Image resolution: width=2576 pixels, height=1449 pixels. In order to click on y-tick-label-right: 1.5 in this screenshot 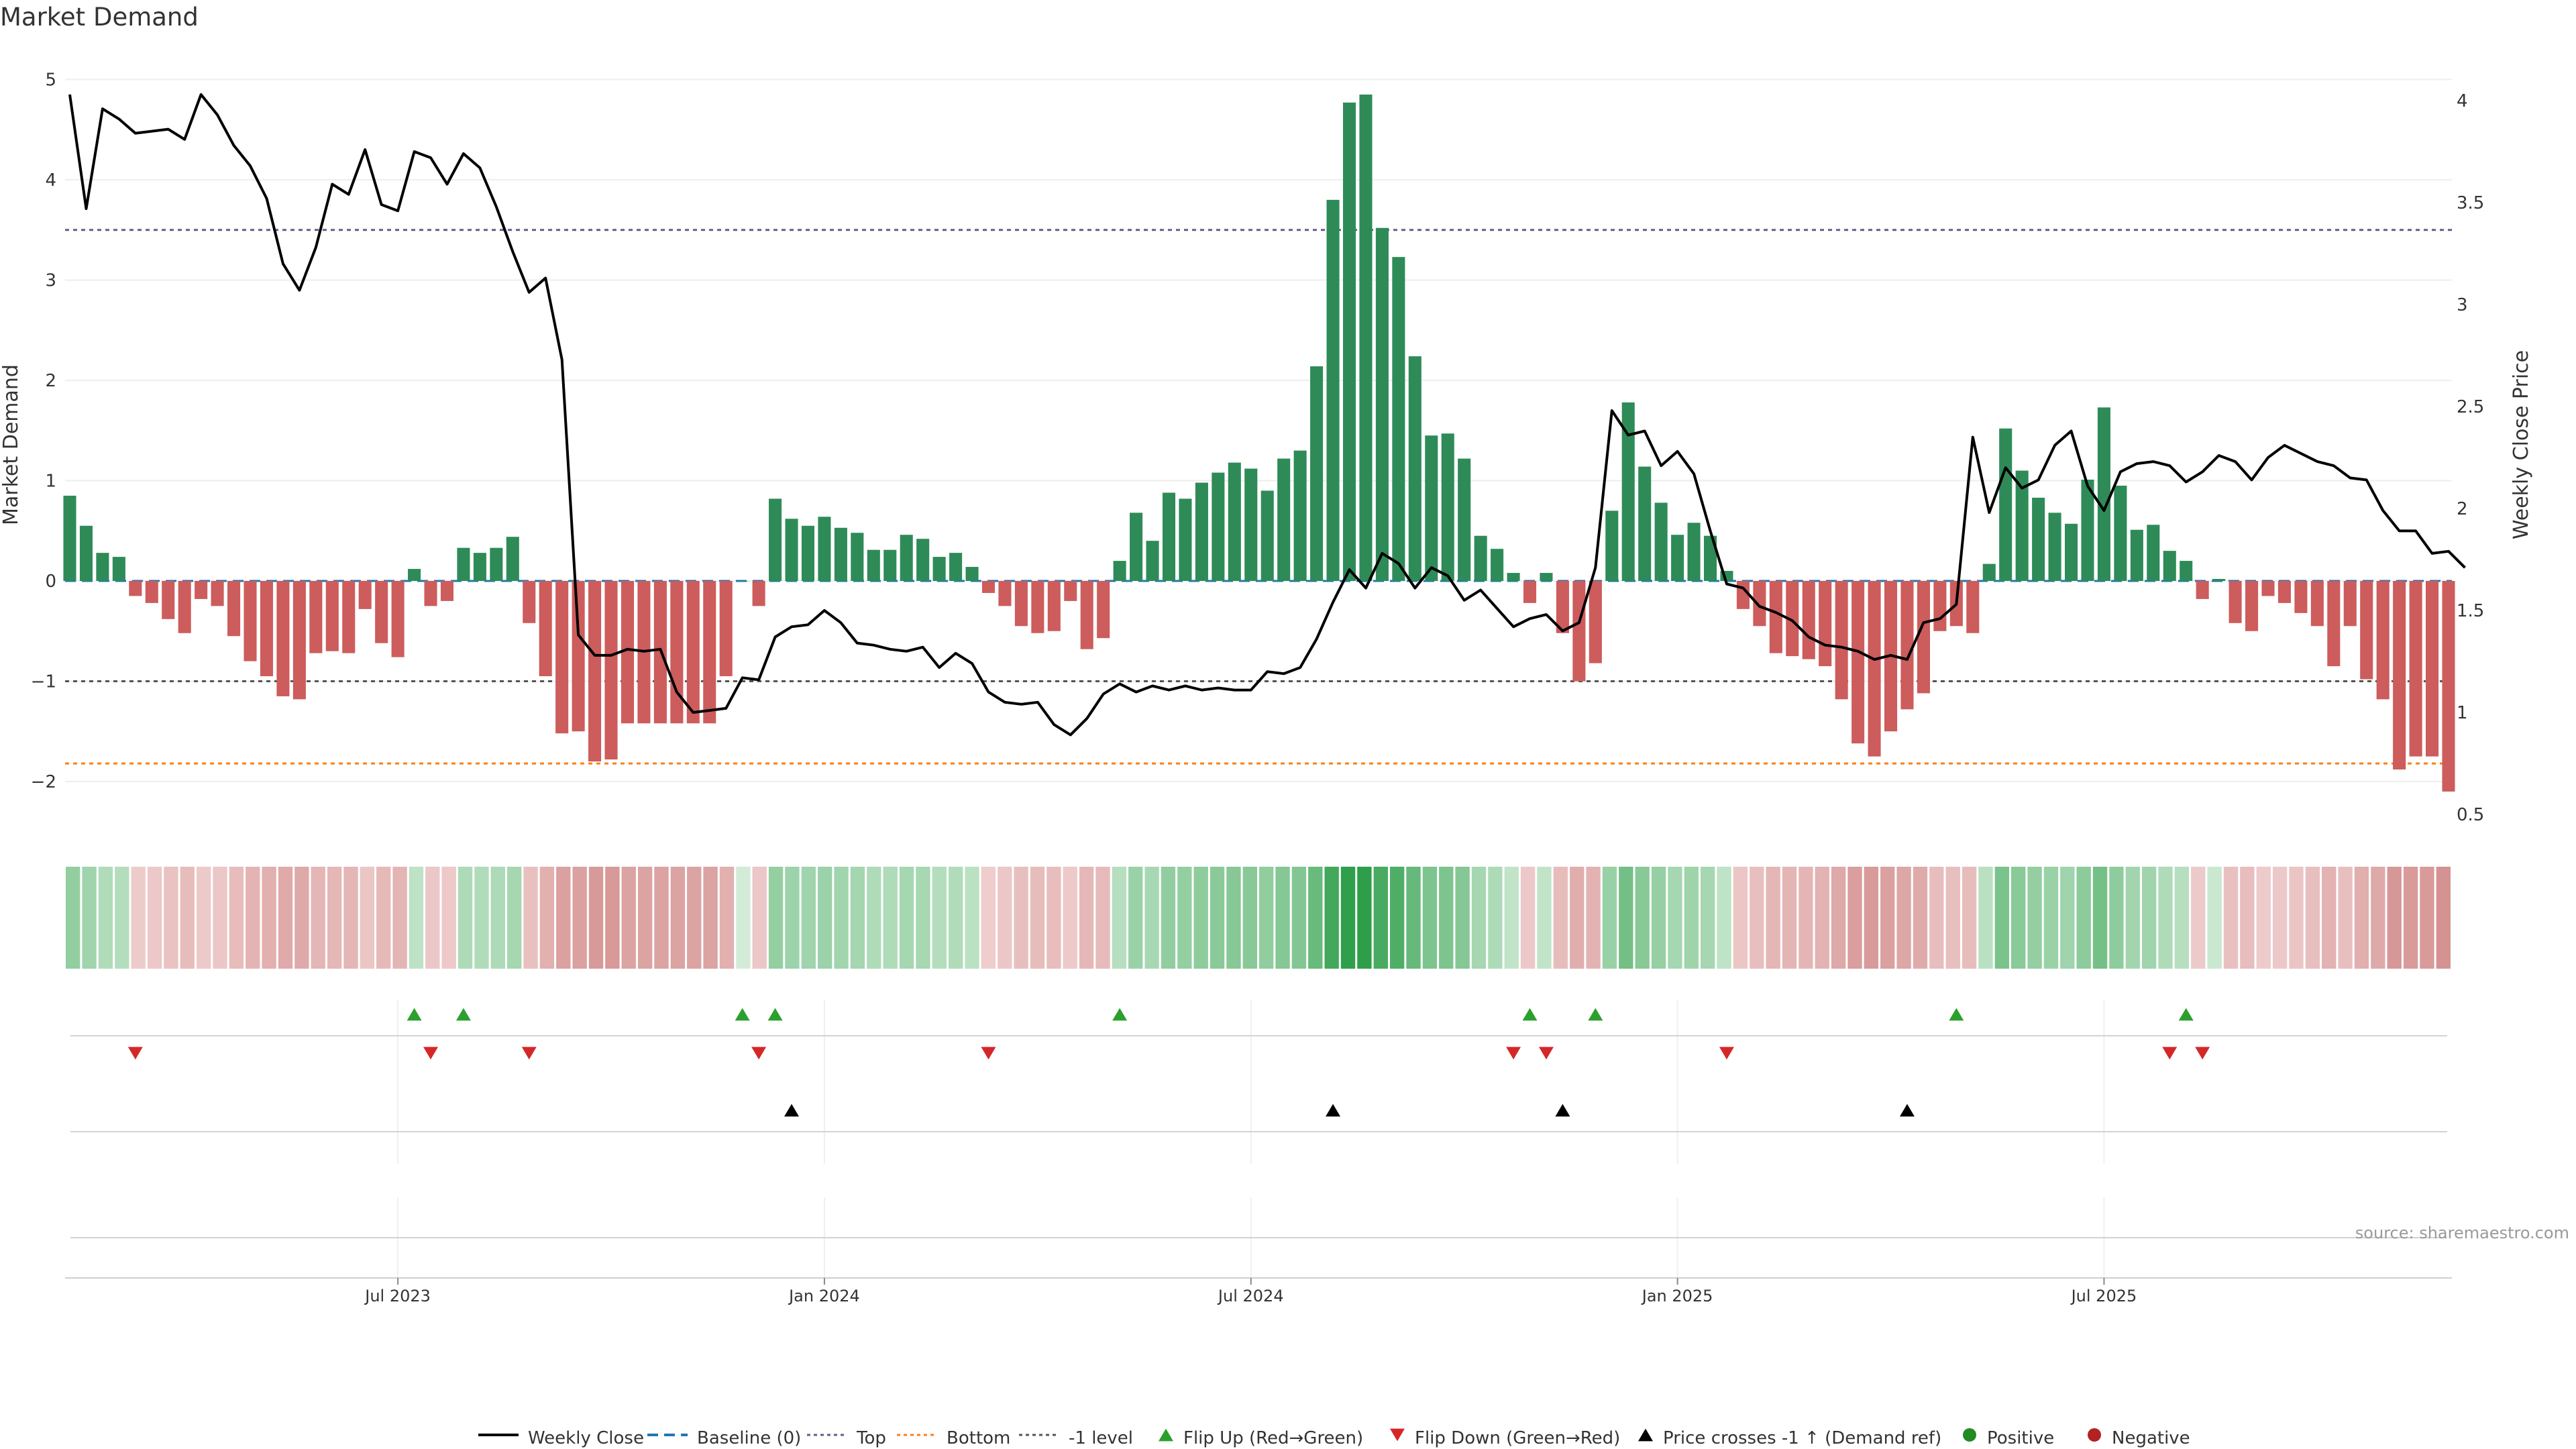, I will do `click(2470, 611)`.